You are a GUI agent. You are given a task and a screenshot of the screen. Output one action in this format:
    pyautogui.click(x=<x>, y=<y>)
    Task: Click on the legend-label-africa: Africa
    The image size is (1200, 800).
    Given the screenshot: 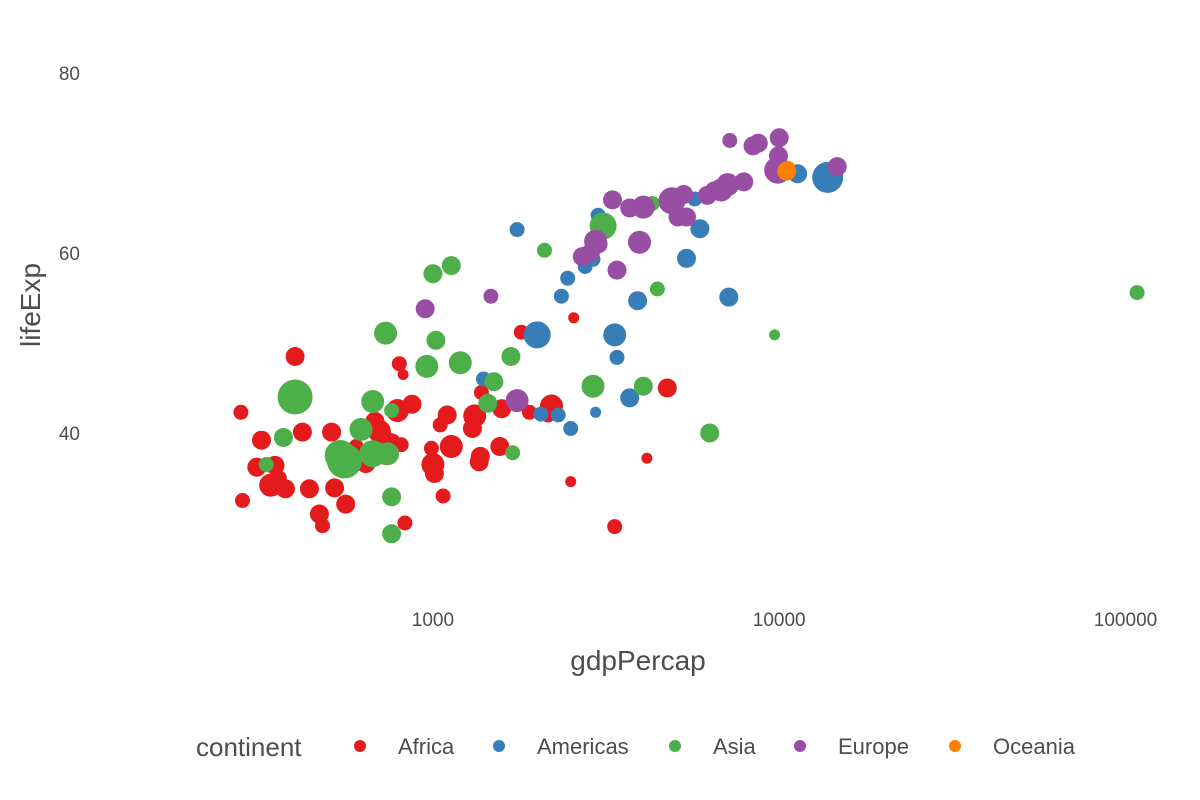 What is the action you would take?
    pyautogui.click(x=426, y=746)
    